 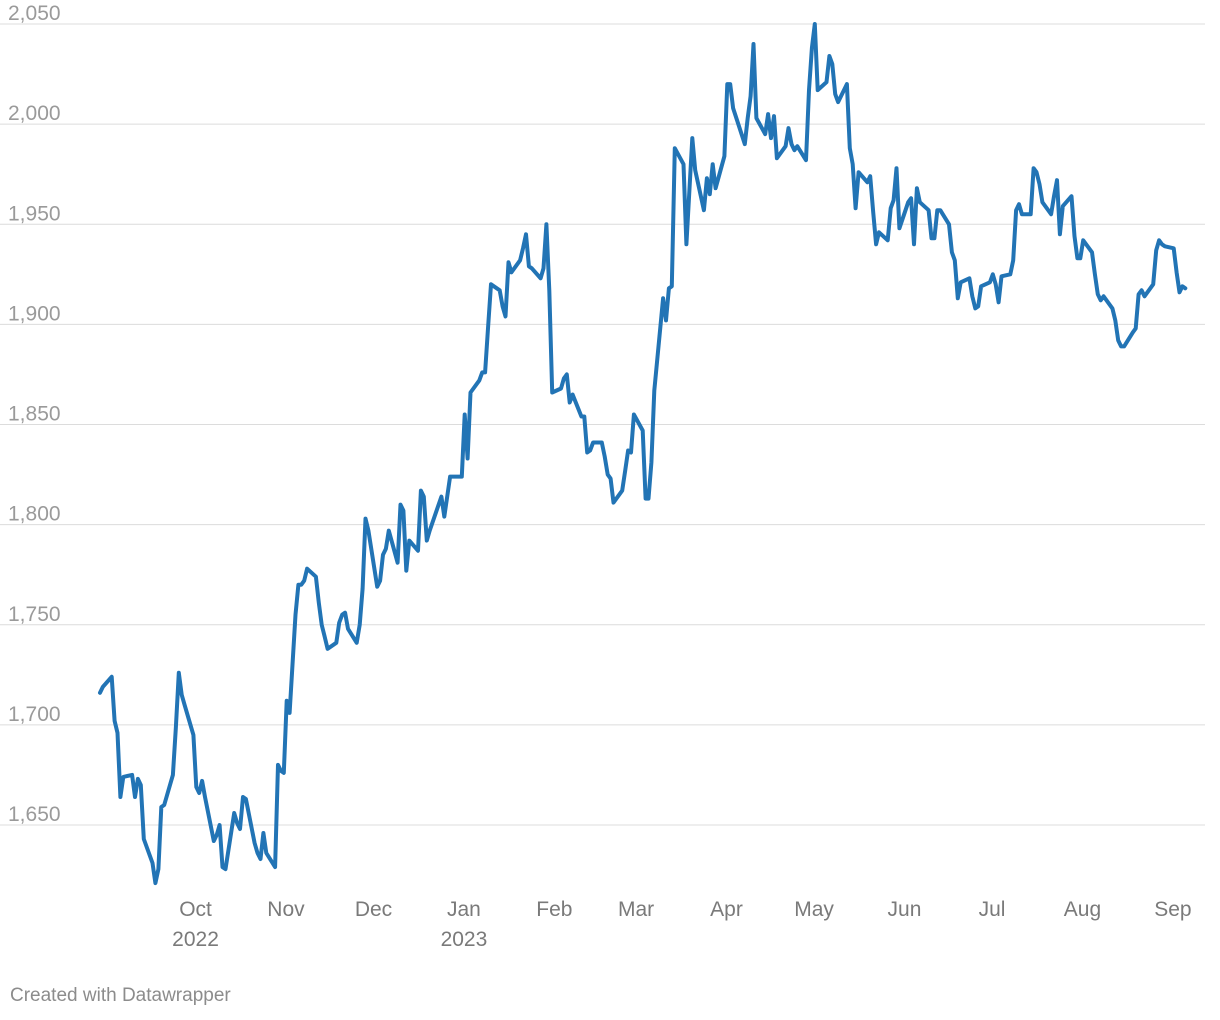 What do you see at coordinates (34, 514) in the screenshot?
I see `y-tick-label: 1,800` at bounding box center [34, 514].